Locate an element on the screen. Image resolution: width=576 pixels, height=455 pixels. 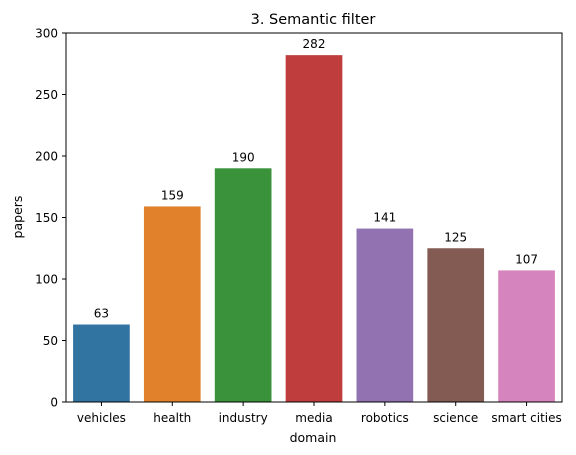
bar-media is located at coordinates (314, 228).